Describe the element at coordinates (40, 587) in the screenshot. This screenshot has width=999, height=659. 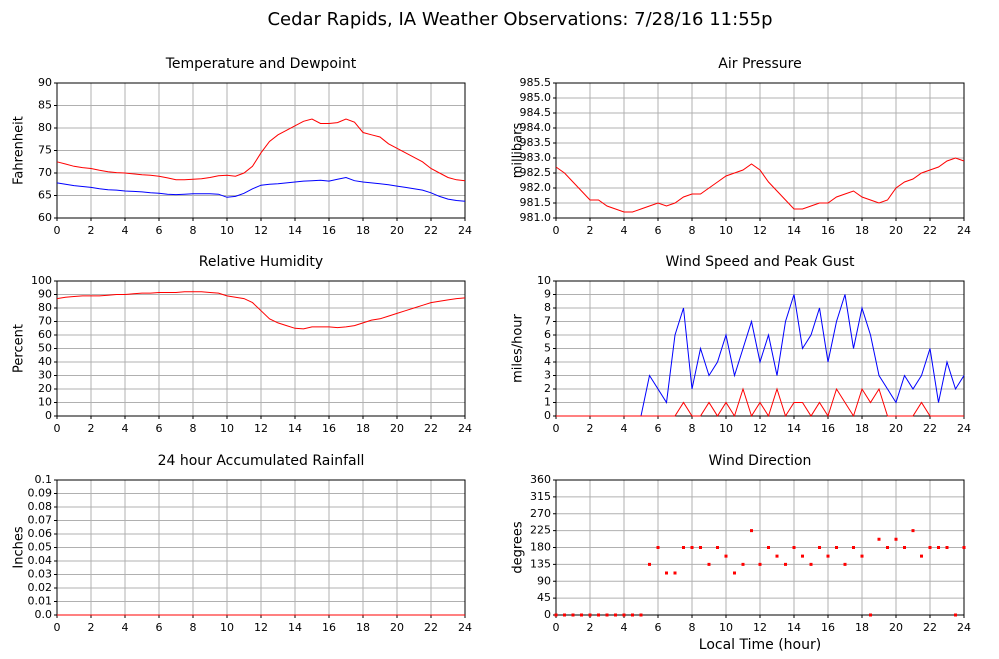
I see `y-tick-label: 0.02` at that location.